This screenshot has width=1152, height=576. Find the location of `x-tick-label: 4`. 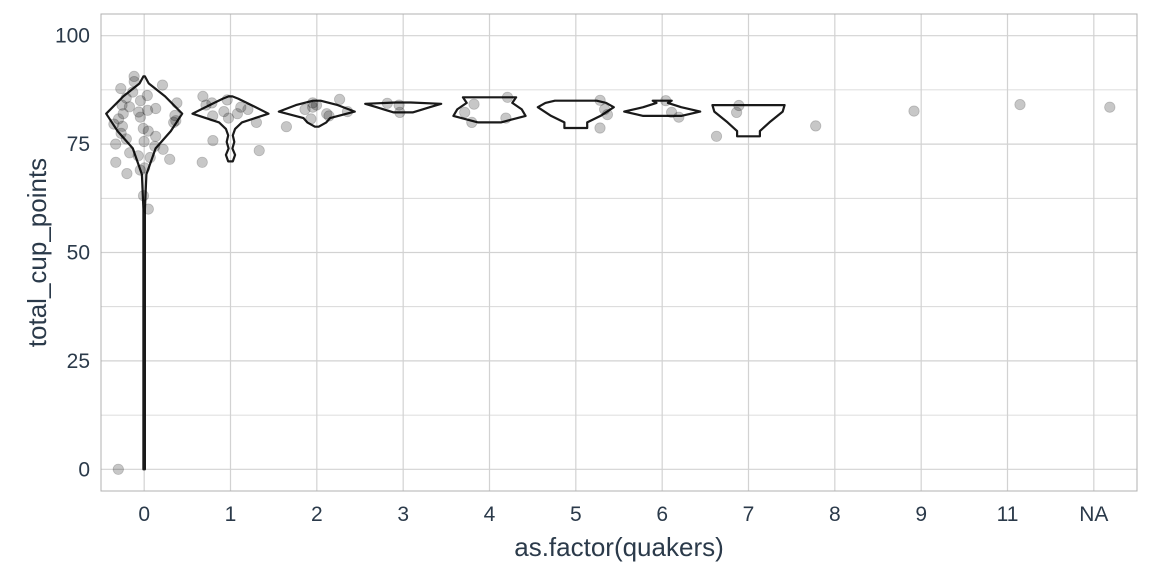

x-tick-label: 4 is located at coordinates (490, 514).